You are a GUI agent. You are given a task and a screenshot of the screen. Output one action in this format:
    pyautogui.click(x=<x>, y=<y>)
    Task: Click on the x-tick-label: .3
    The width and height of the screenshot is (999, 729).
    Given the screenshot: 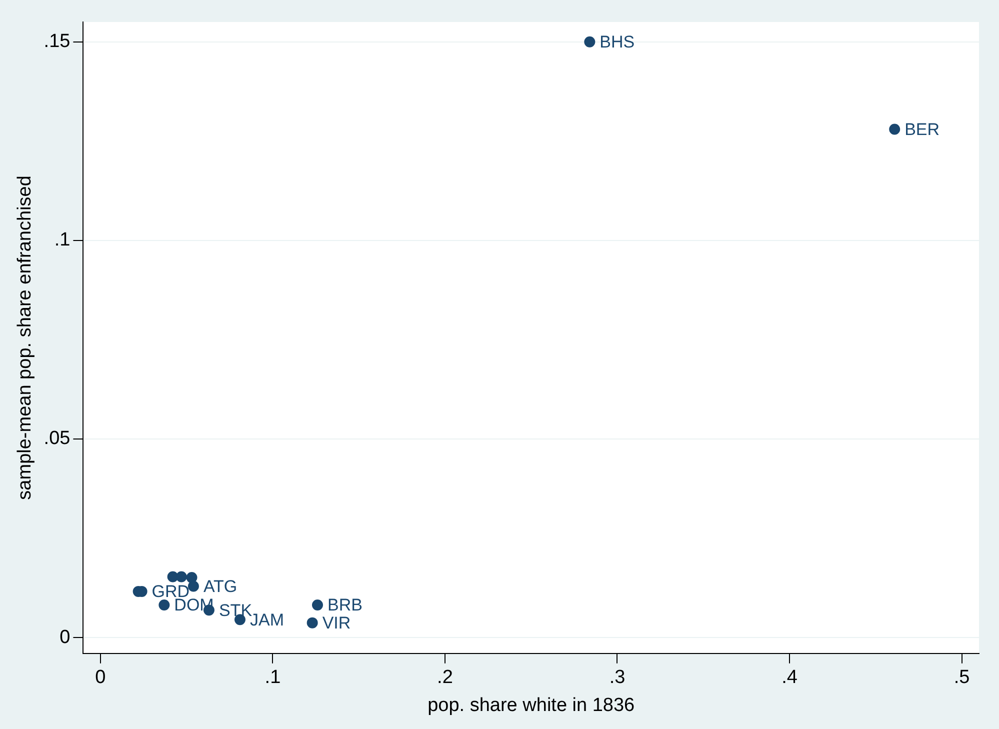 What is the action you would take?
    pyautogui.click(x=617, y=677)
    